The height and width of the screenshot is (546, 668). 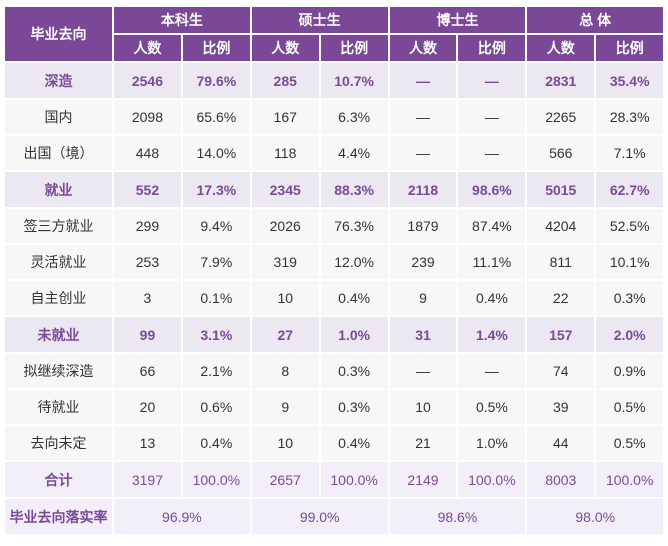 What do you see at coordinates (354, 189) in the screenshot?
I see `ratio-cell: 88.3%` at bounding box center [354, 189].